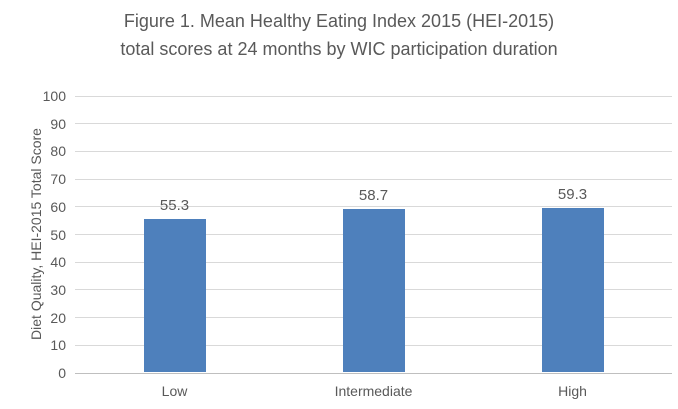 Image resolution: width=678 pixels, height=409 pixels. I want to click on y-tick-label-70: 70, so click(58, 179).